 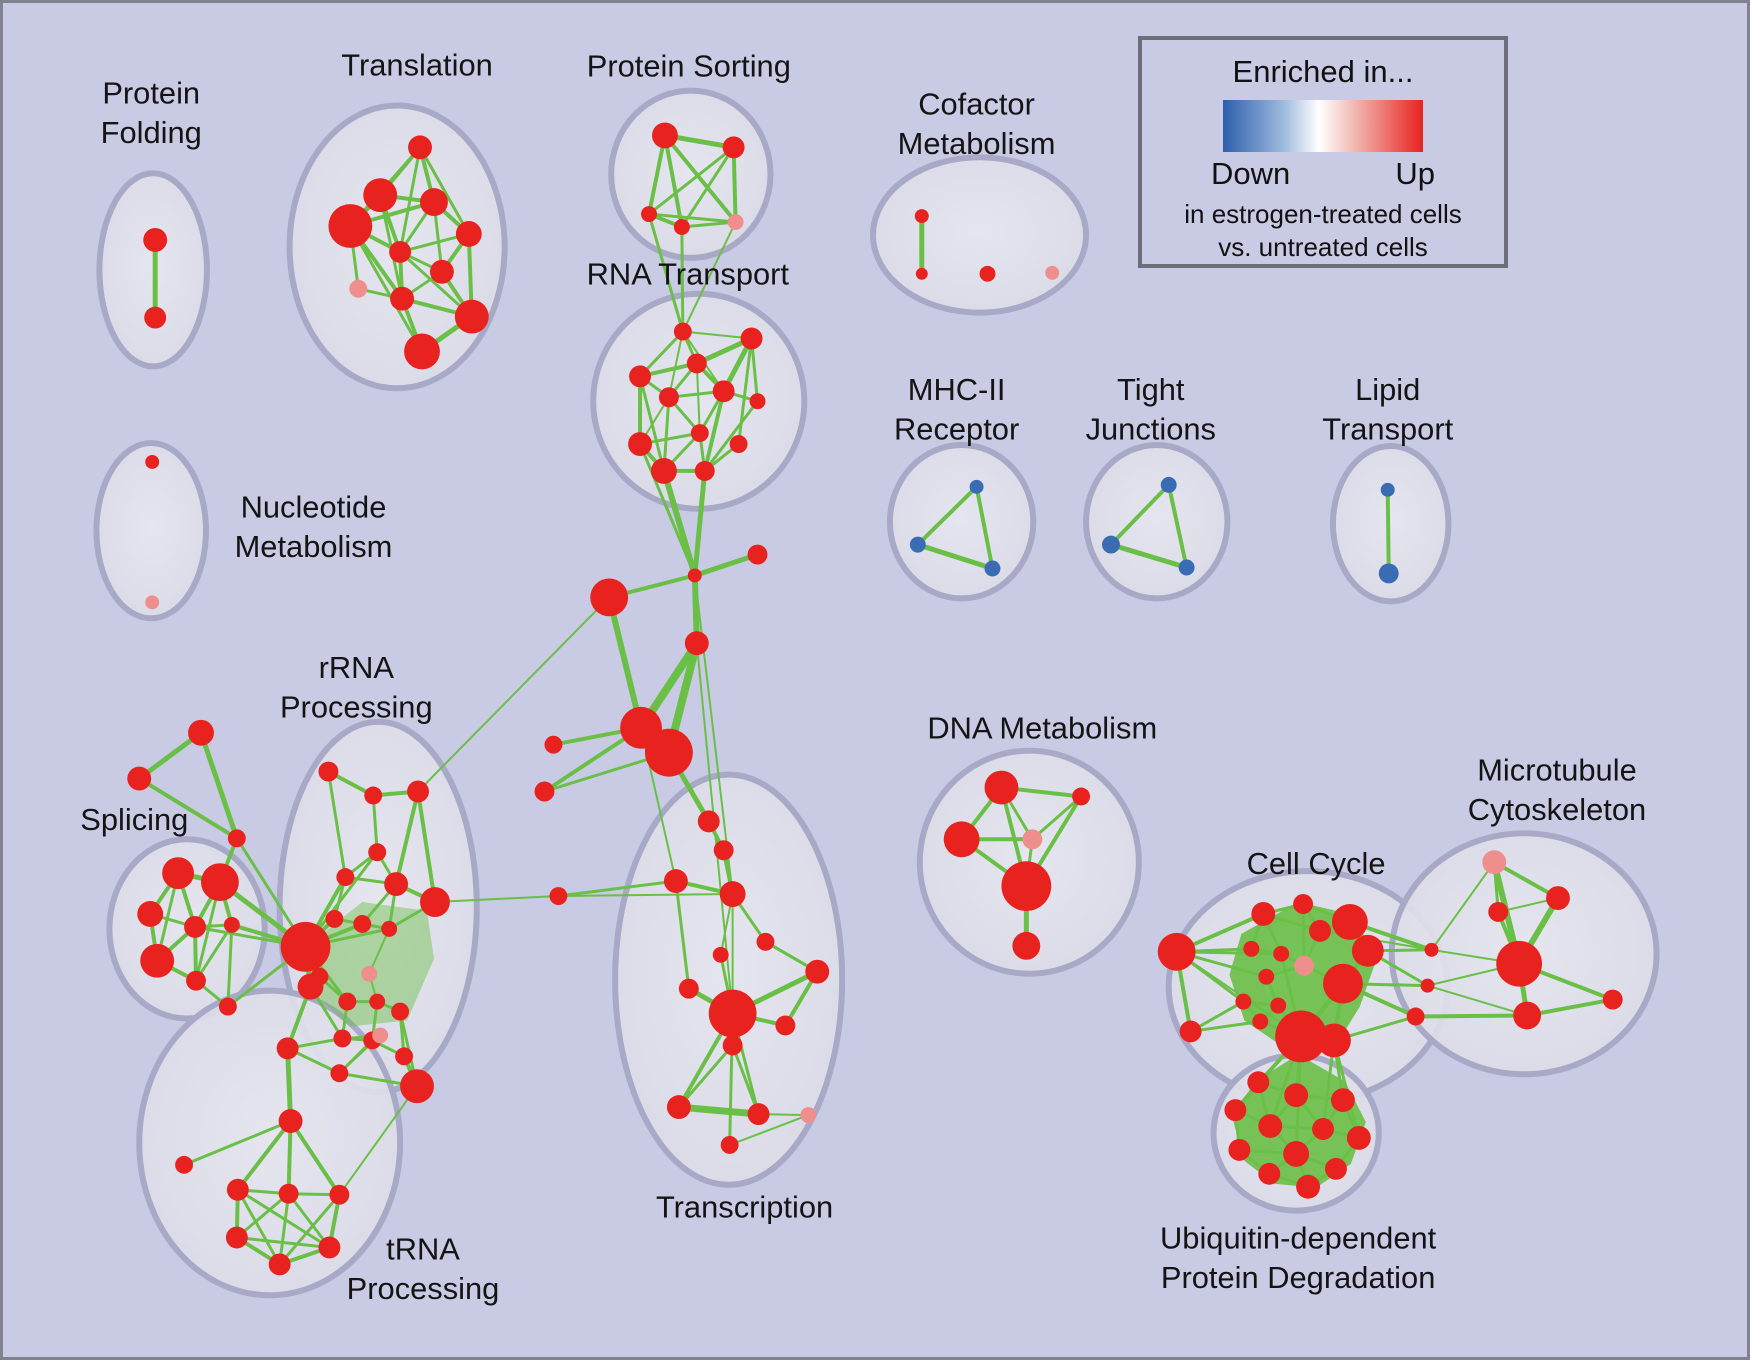 What do you see at coordinates (976, 486) in the screenshot?
I see `gene-set-node-m0` at bounding box center [976, 486].